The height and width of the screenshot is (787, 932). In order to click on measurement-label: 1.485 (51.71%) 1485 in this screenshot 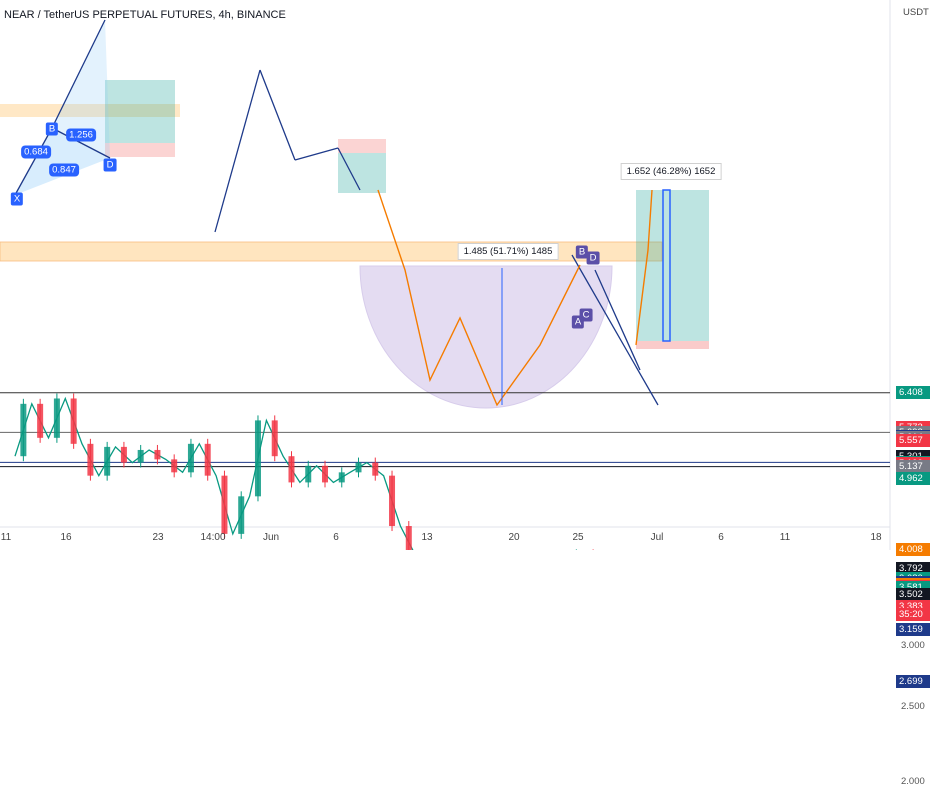, I will do `click(508, 251)`.